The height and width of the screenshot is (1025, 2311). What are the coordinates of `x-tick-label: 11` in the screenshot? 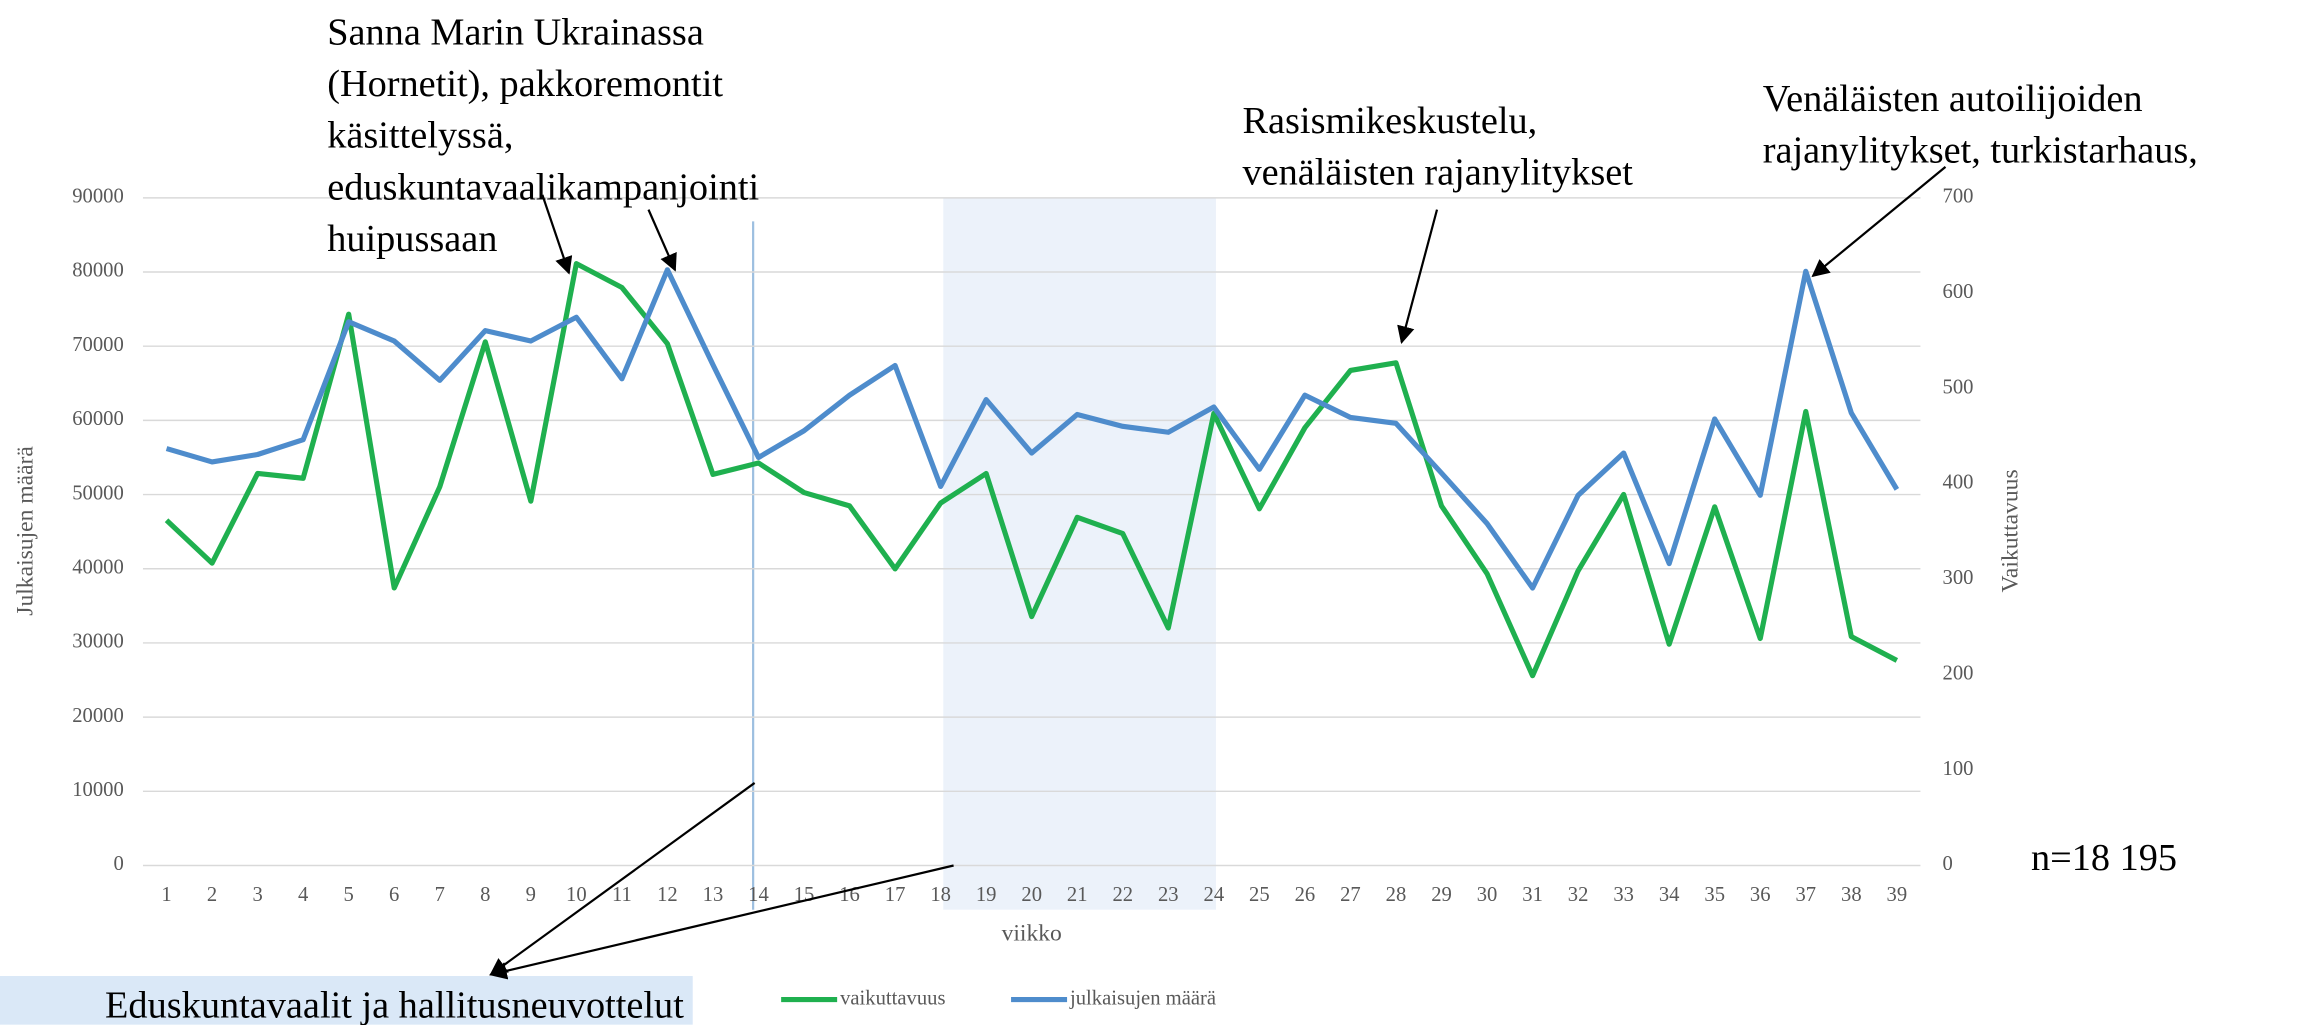 It's located at (622, 895).